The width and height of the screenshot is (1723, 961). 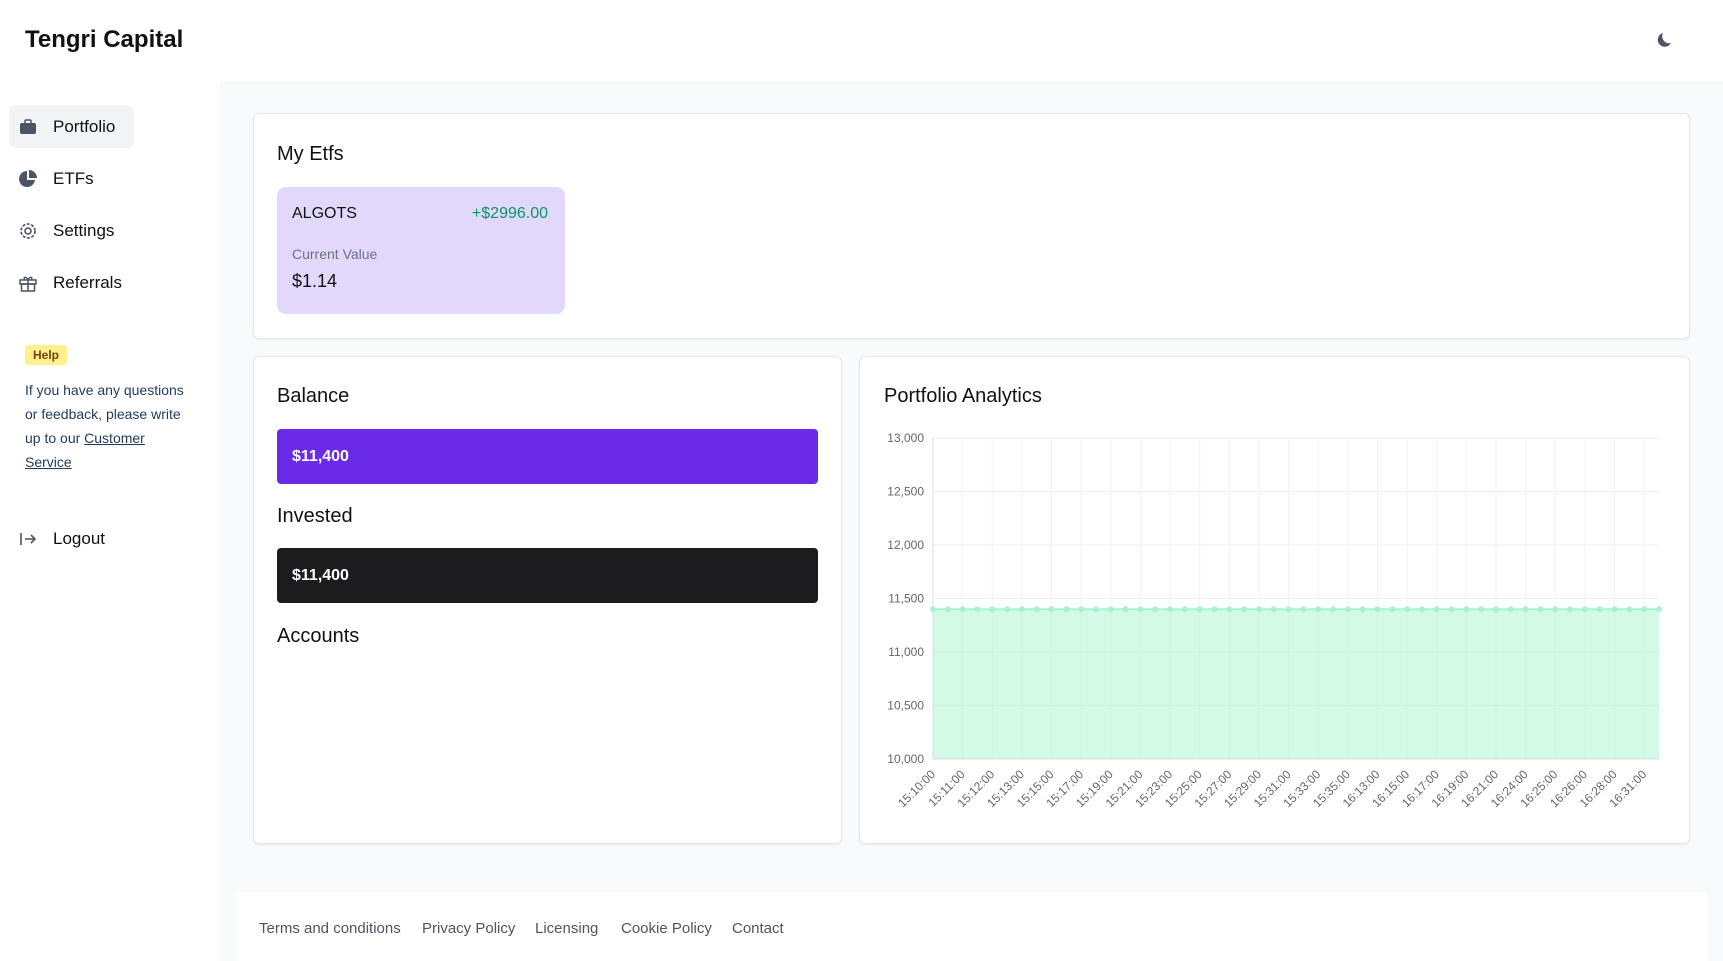 I want to click on nav-item: Referrals, so click(x=71, y=282).